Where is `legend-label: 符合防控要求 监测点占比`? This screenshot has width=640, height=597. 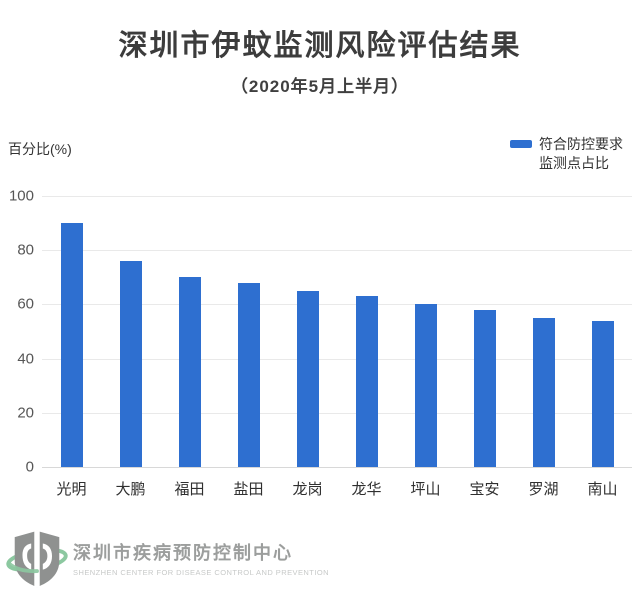 legend-label: 符合防控要求 监测点占比 is located at coordinates (581, 154).